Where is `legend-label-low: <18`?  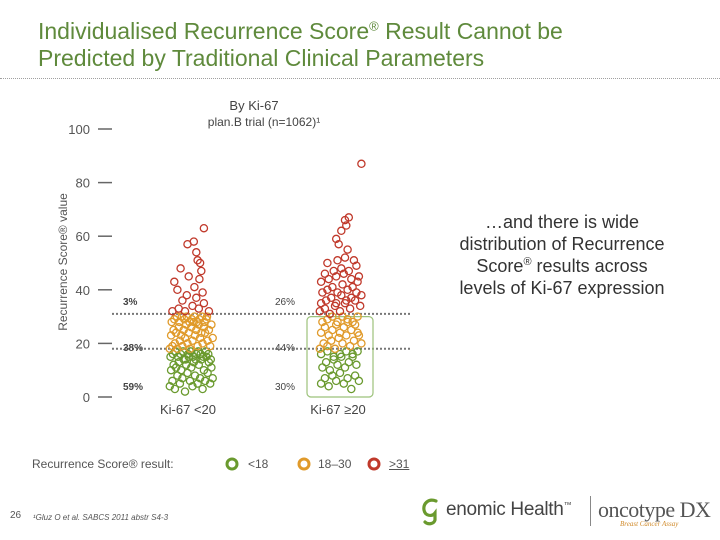 legend-label-low: <18 is located at coordinates (258, 464).